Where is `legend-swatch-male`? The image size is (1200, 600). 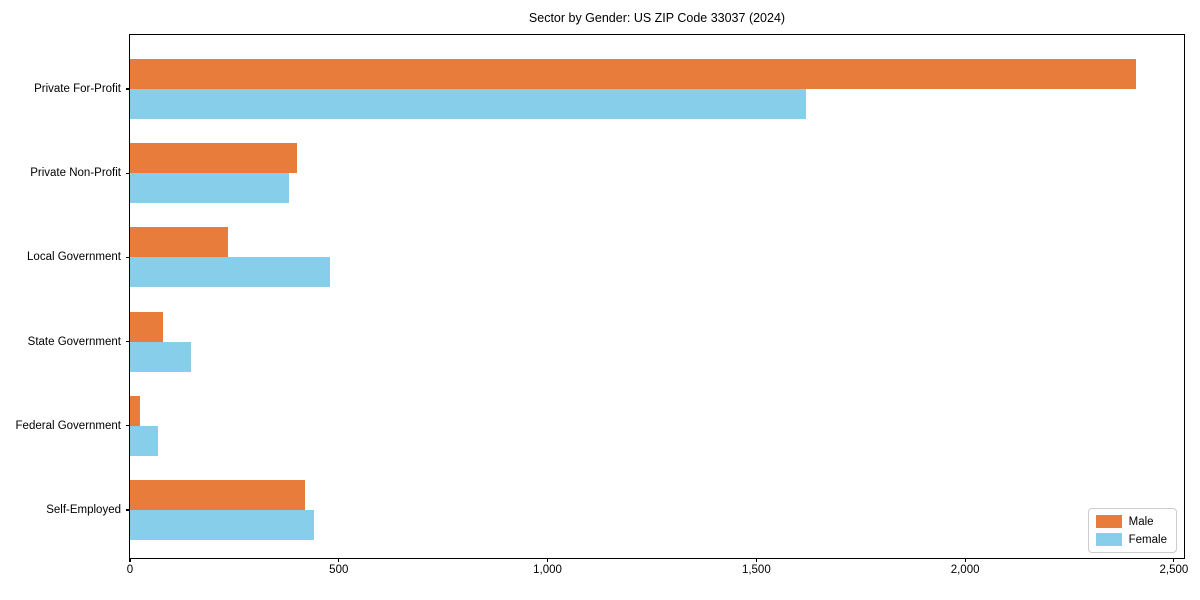 legend-swatch-male is located at coordinates (1108, 521).